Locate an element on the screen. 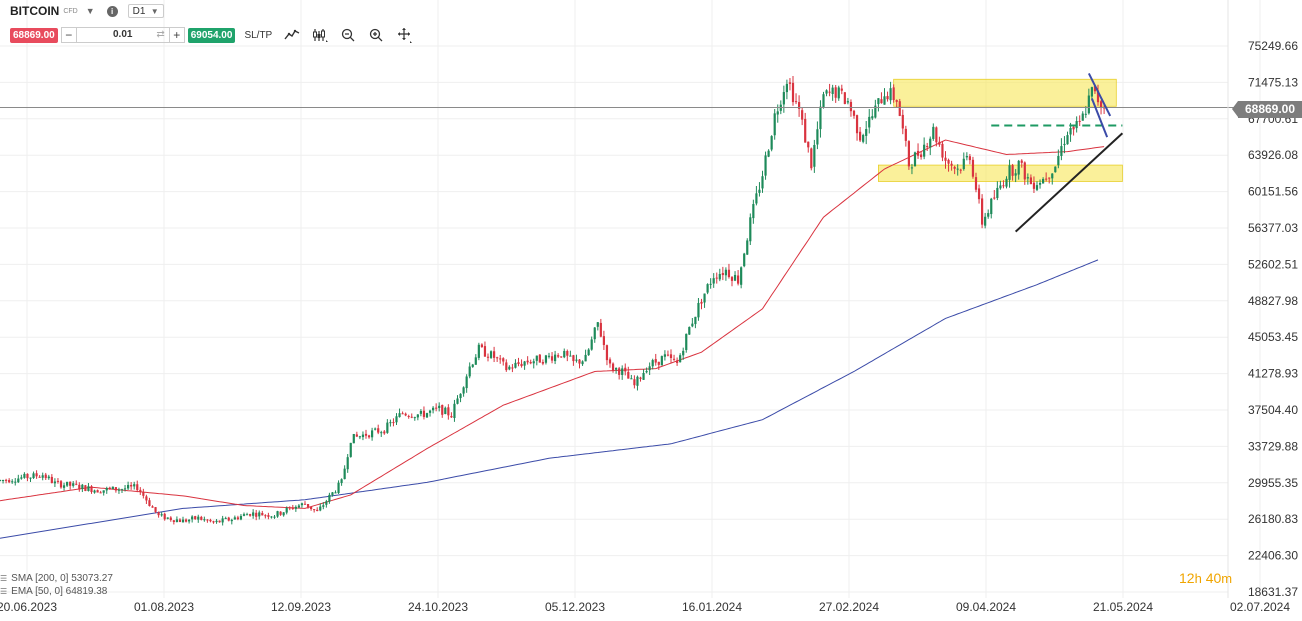 Image resolution: width=1302 pixels, height=621 pixels. y-tick-label: 45053.45 is located at coordinates (1273, 337).